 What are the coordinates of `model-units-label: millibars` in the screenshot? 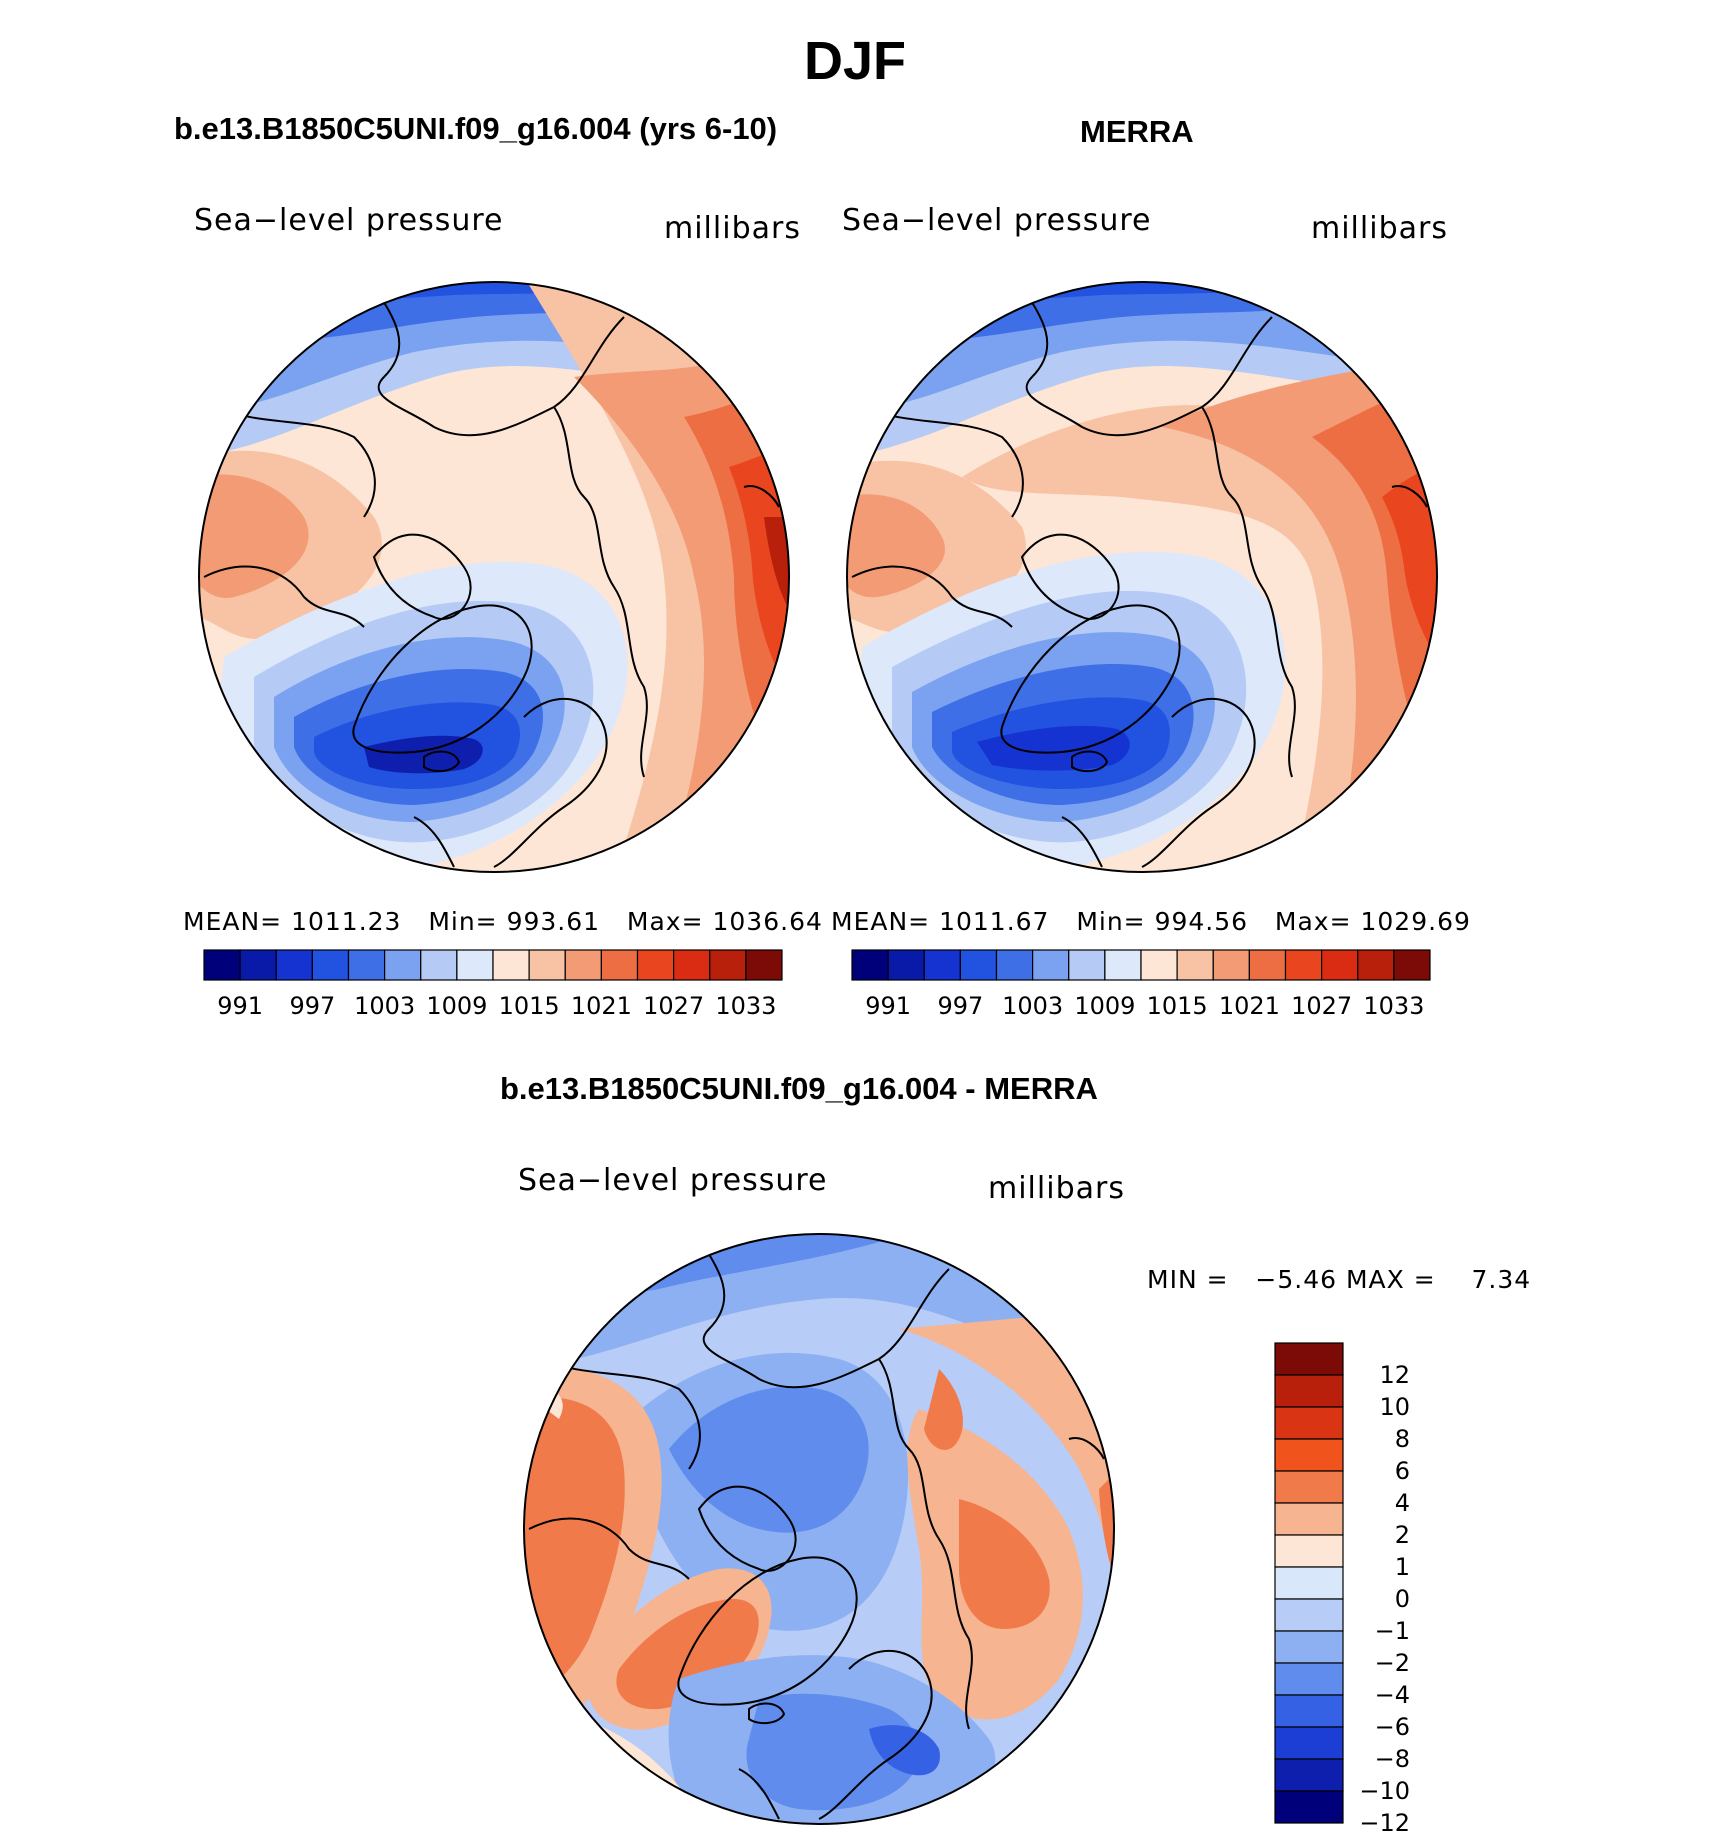 It's located at (732, 228).